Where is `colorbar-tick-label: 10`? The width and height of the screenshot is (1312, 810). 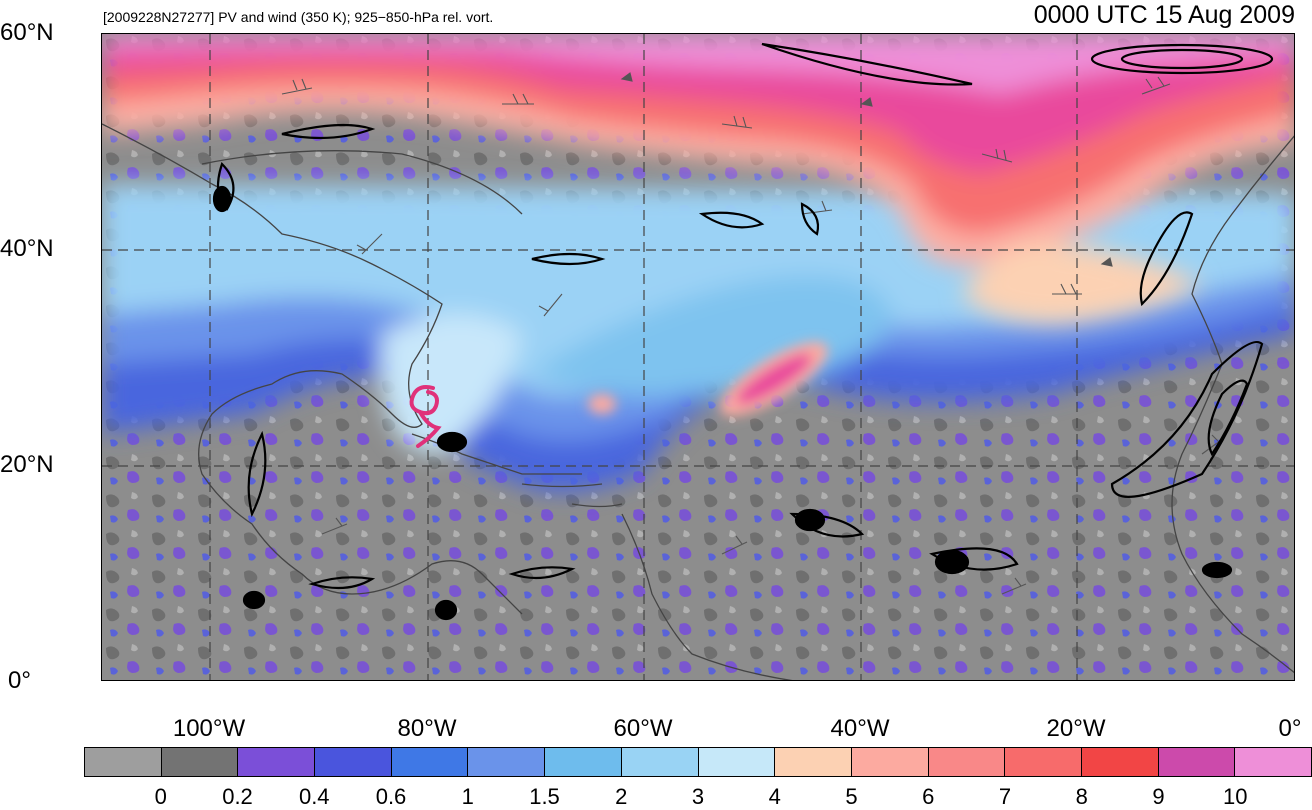
colorbar-tick-label: 10 is located at coordinates (1235, 796).